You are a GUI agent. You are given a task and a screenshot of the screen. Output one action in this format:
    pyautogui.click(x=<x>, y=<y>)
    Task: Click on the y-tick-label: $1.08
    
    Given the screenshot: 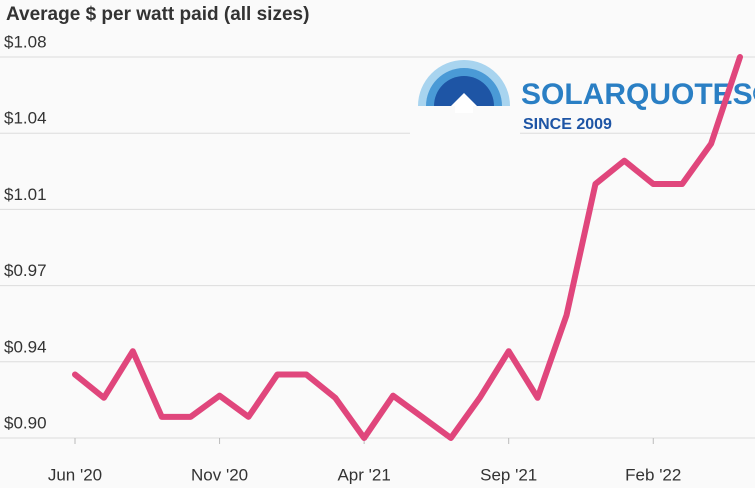 What is the action you would take?
    pyautogui.click(x=25, y=41)
    